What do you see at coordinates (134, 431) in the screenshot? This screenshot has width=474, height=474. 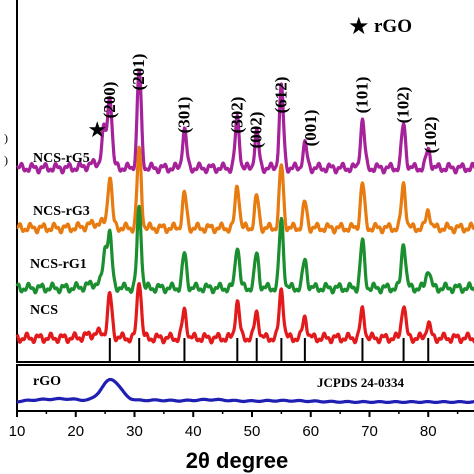 I see `x-tick-label: 30` at bounding box center [134, 431].